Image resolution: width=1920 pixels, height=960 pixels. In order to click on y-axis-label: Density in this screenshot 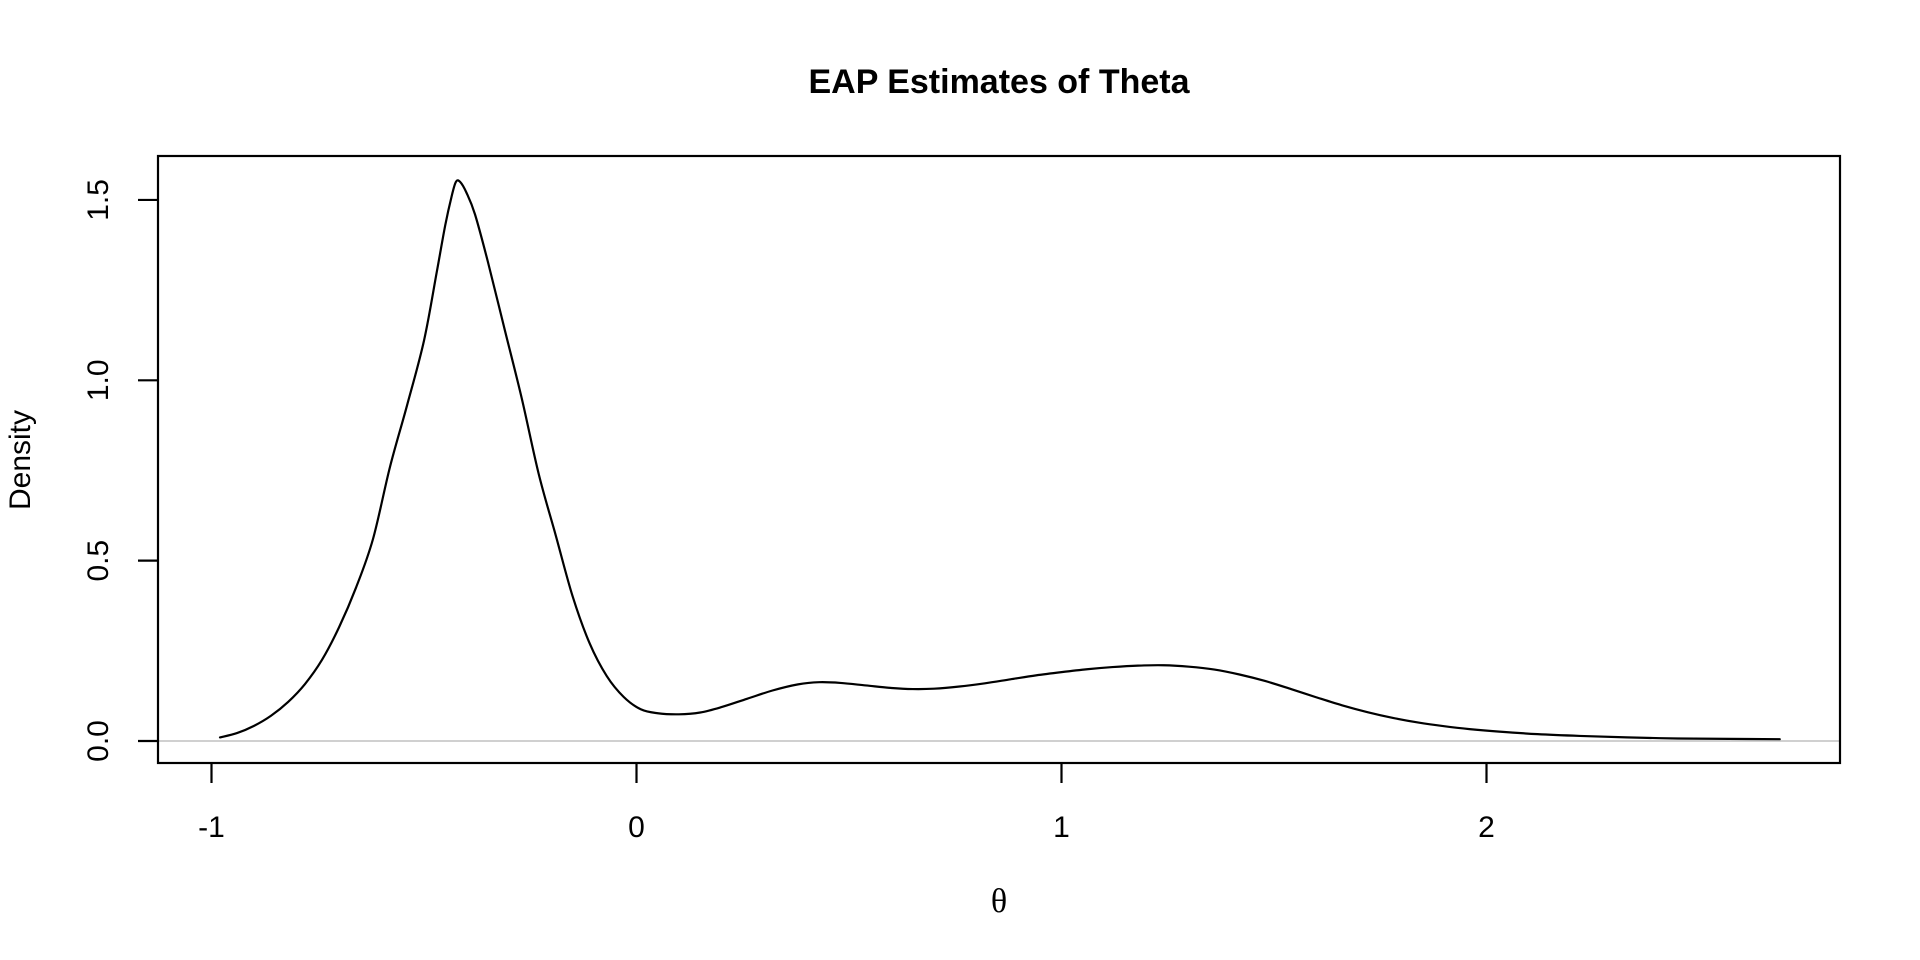, I will do `click(20, 460)`.